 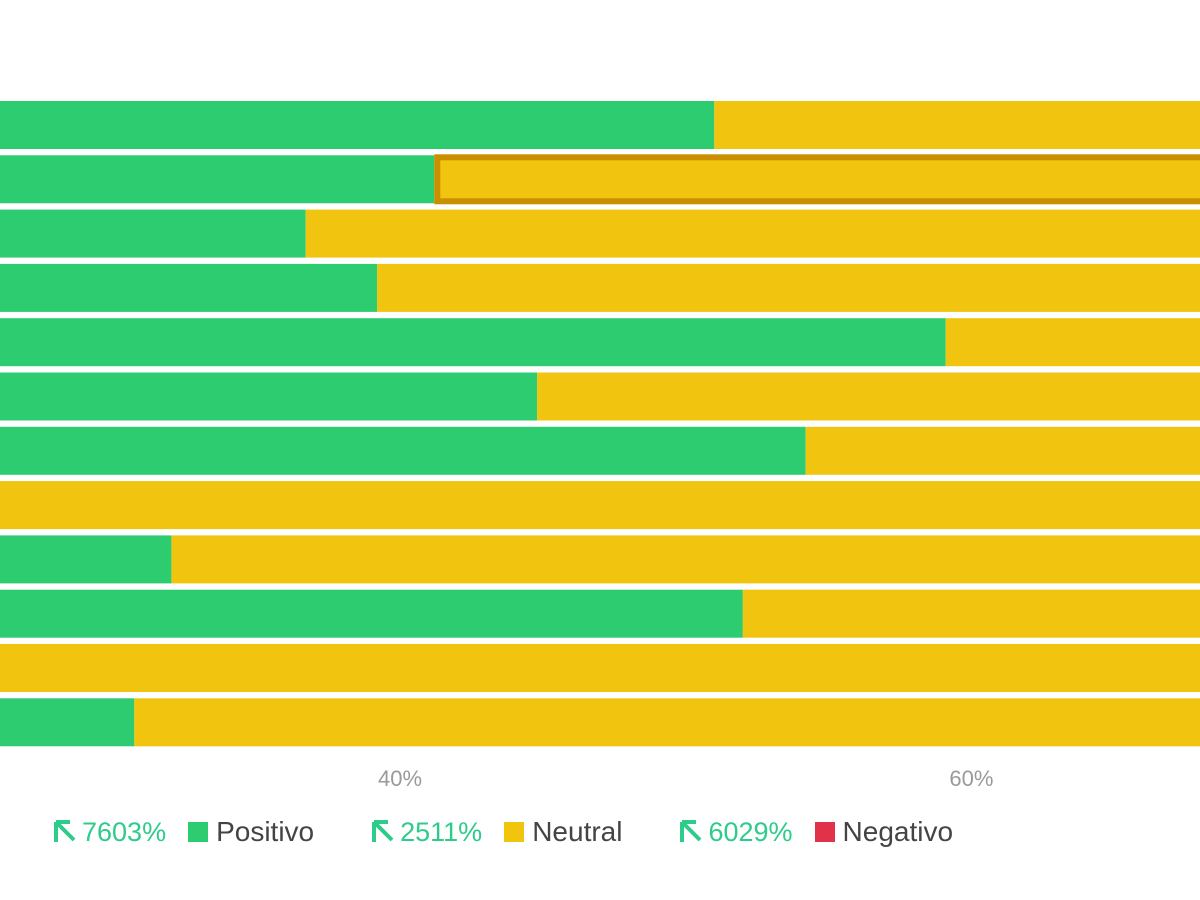 I want to click on legend-delta-negativo: 6029%, so click(x=734, y=832).